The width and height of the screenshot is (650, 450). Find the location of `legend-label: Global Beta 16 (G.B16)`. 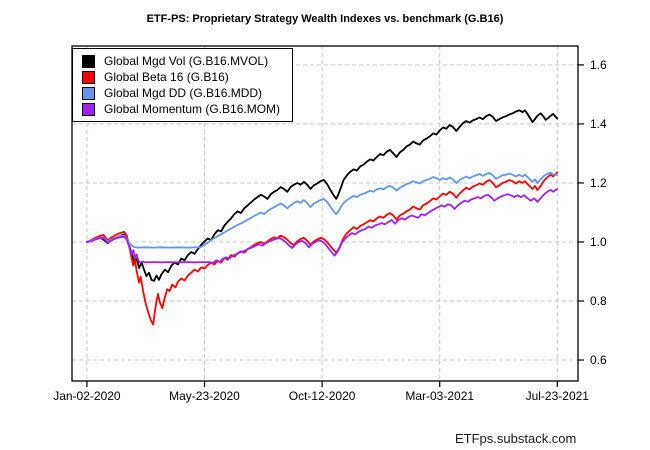

legend-label: Global Beta 16 (G.B16) is located at coordinates (166, 77).